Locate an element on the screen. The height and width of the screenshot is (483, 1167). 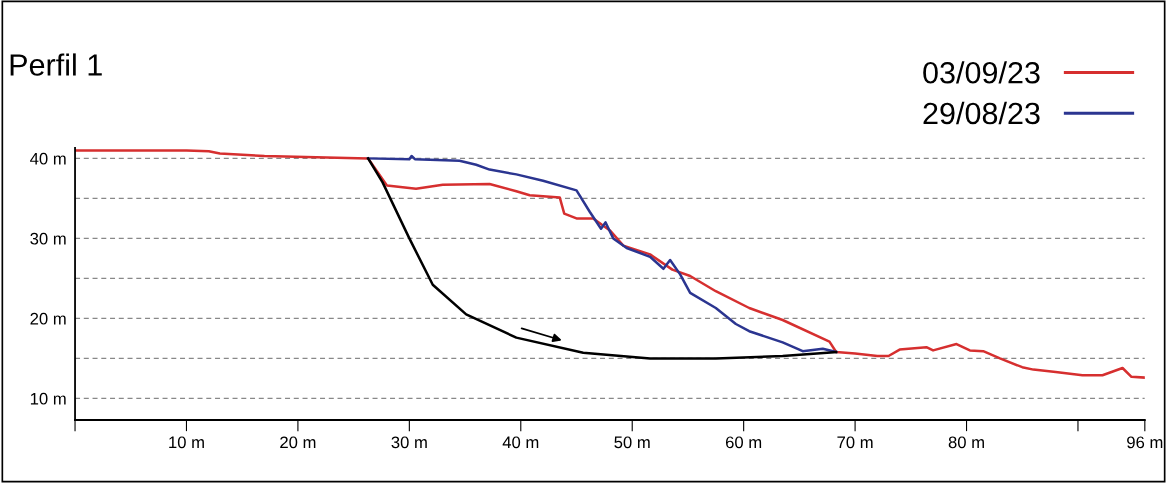
x-tick-label: 30 m is located at coordinates (409, 442).